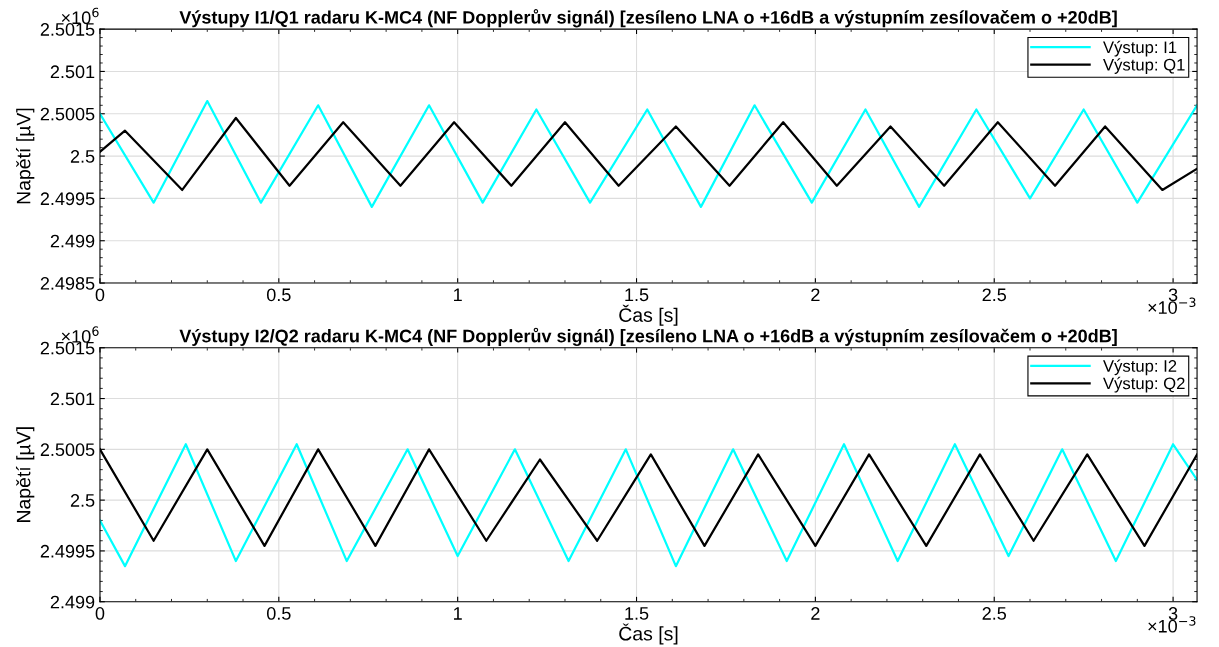 The width and height of the screenshot is (1219, 647). What do you see at coordinates (67, 283) in the screenshot?
I see `y-tick-label: 2.4985` at bounding box center [67, 283].